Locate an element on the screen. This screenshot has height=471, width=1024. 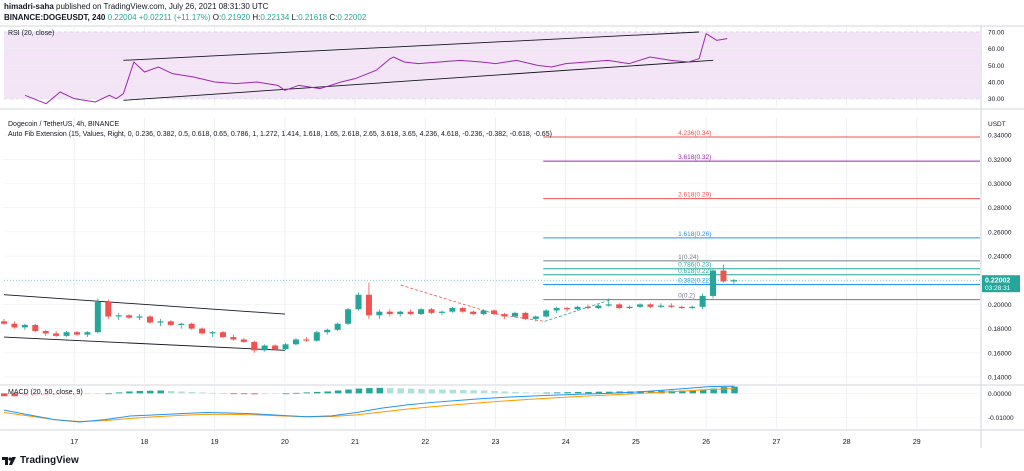
rsi-tick-label: 40.00 is located at coordinates (996, 83).